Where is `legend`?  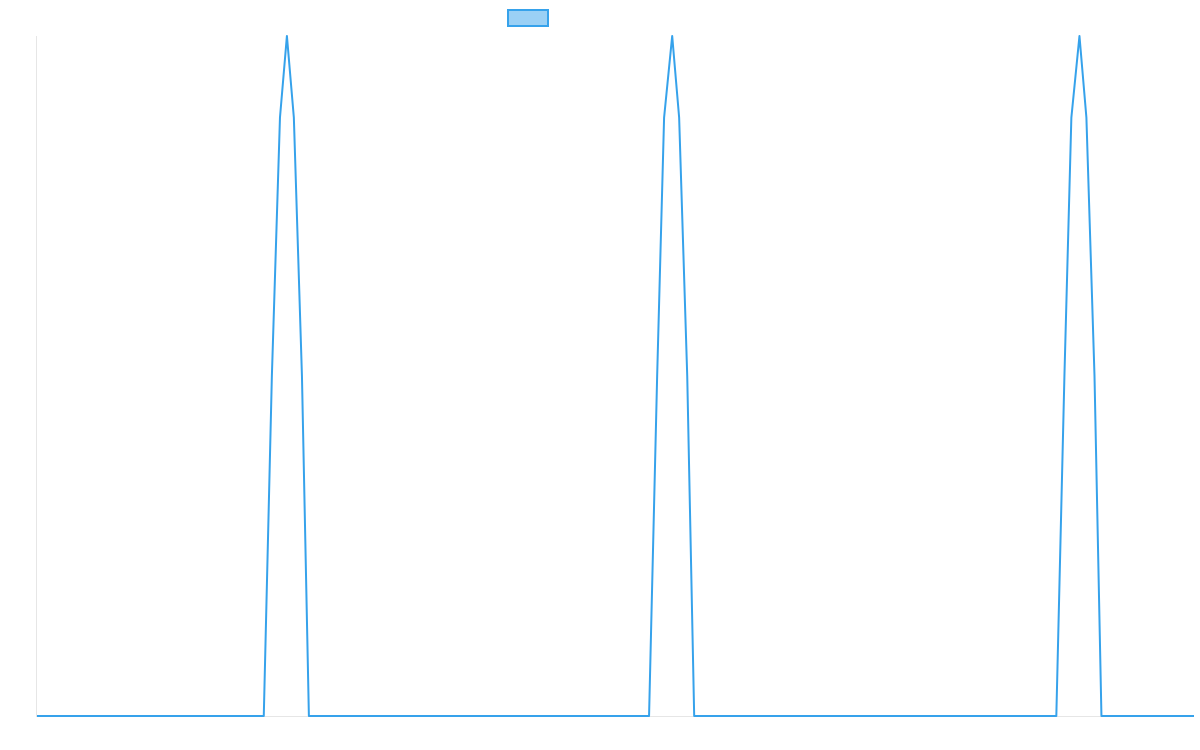
legend is located at coordinates (528, 18).